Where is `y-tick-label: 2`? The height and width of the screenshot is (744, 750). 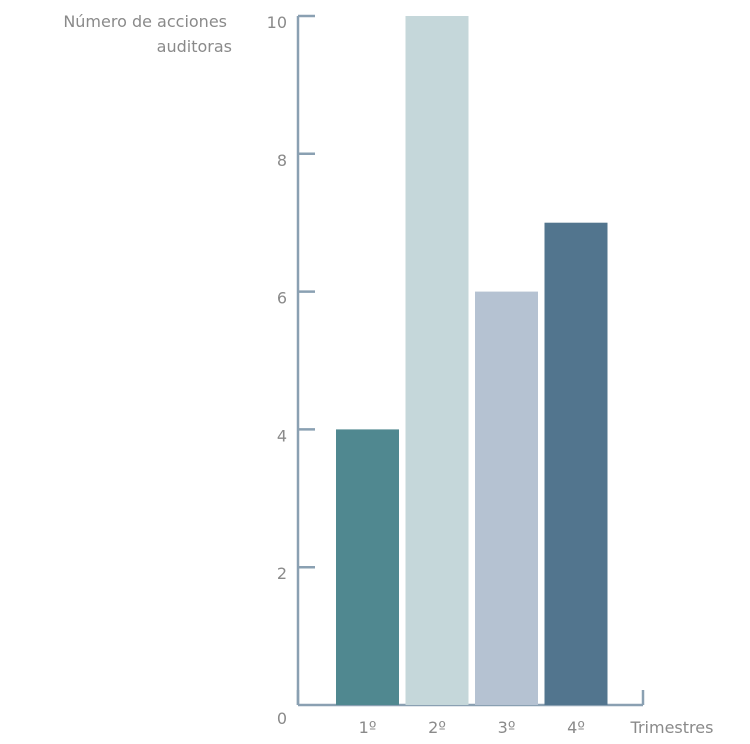 y-tick-label: 2 is located at coordinates (282, 573).